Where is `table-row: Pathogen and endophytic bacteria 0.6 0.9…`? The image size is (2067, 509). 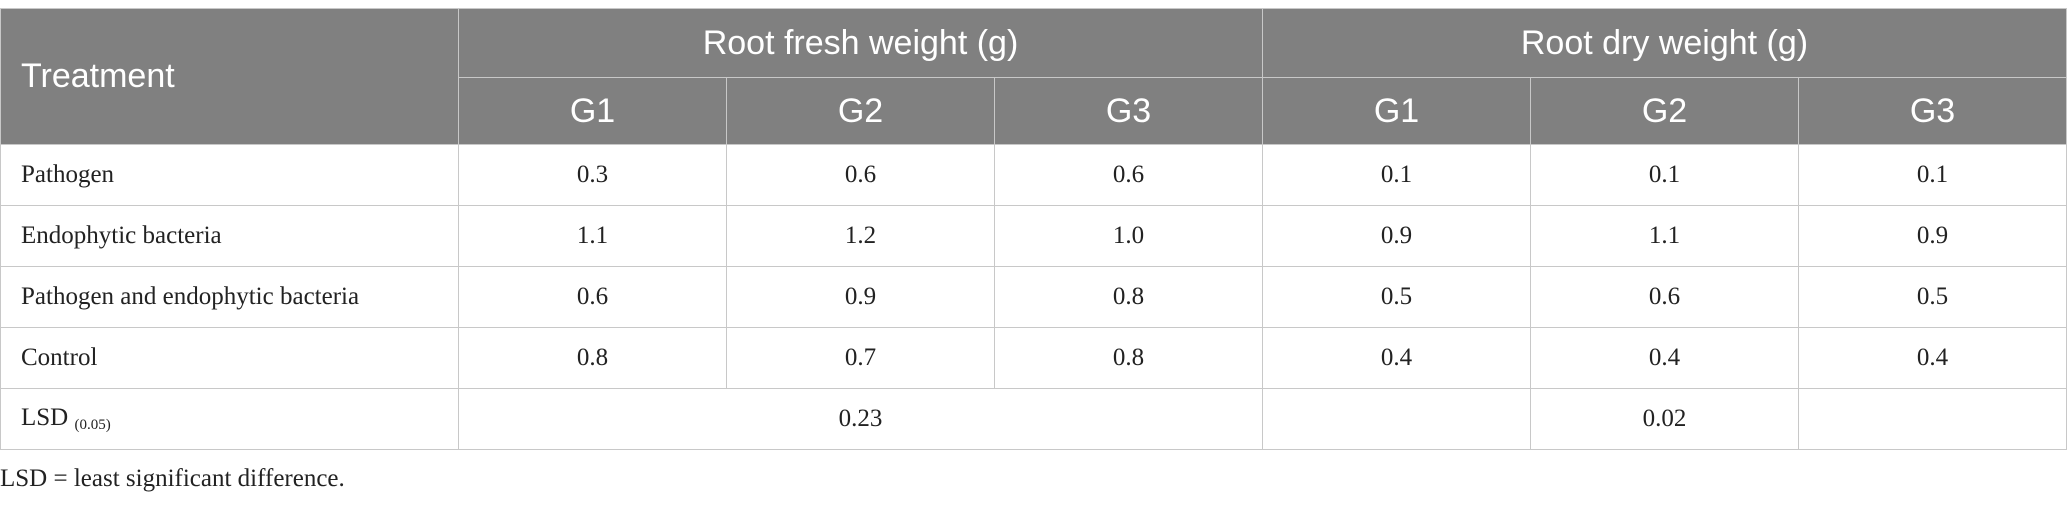 table-row: Pathogen and endophytic bacteria 0.6 0.9… is located at coordinates (1033, 297).